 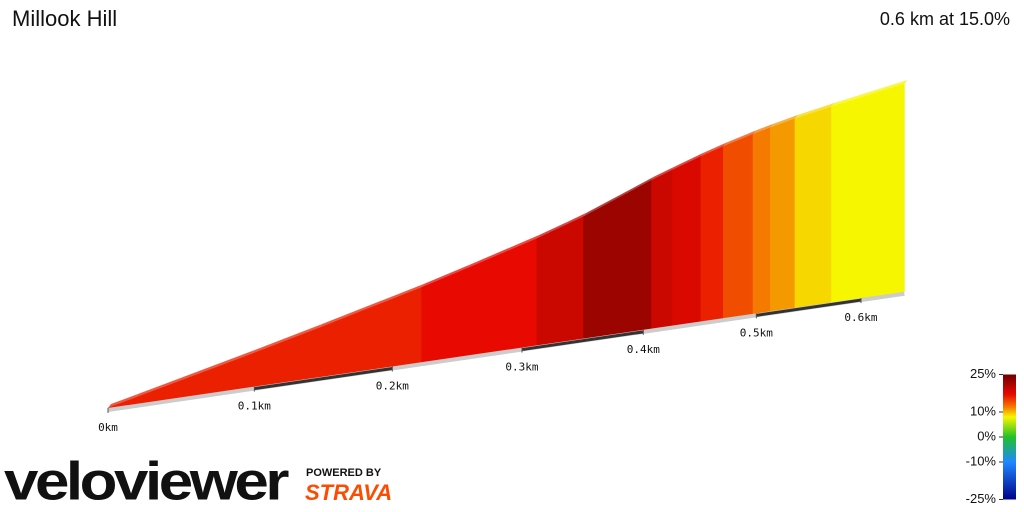 I want to click on strava: STRAVA, so click(x=348, y=492).